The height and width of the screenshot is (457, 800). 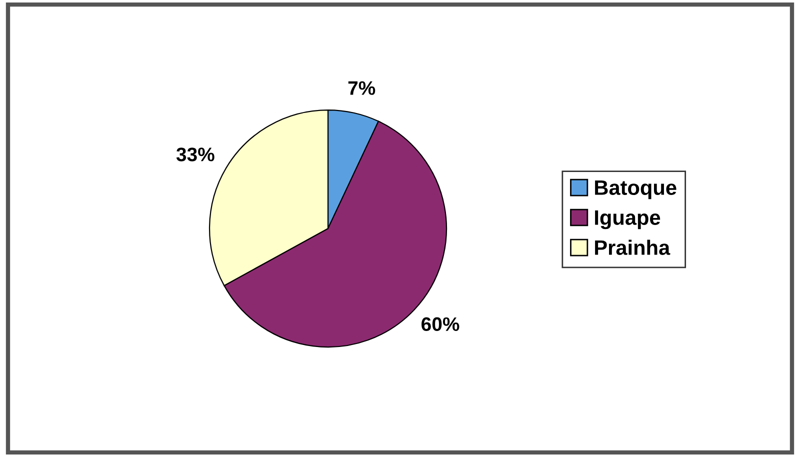 I want to click on data-label: 60%, so click(x=441, y=324).